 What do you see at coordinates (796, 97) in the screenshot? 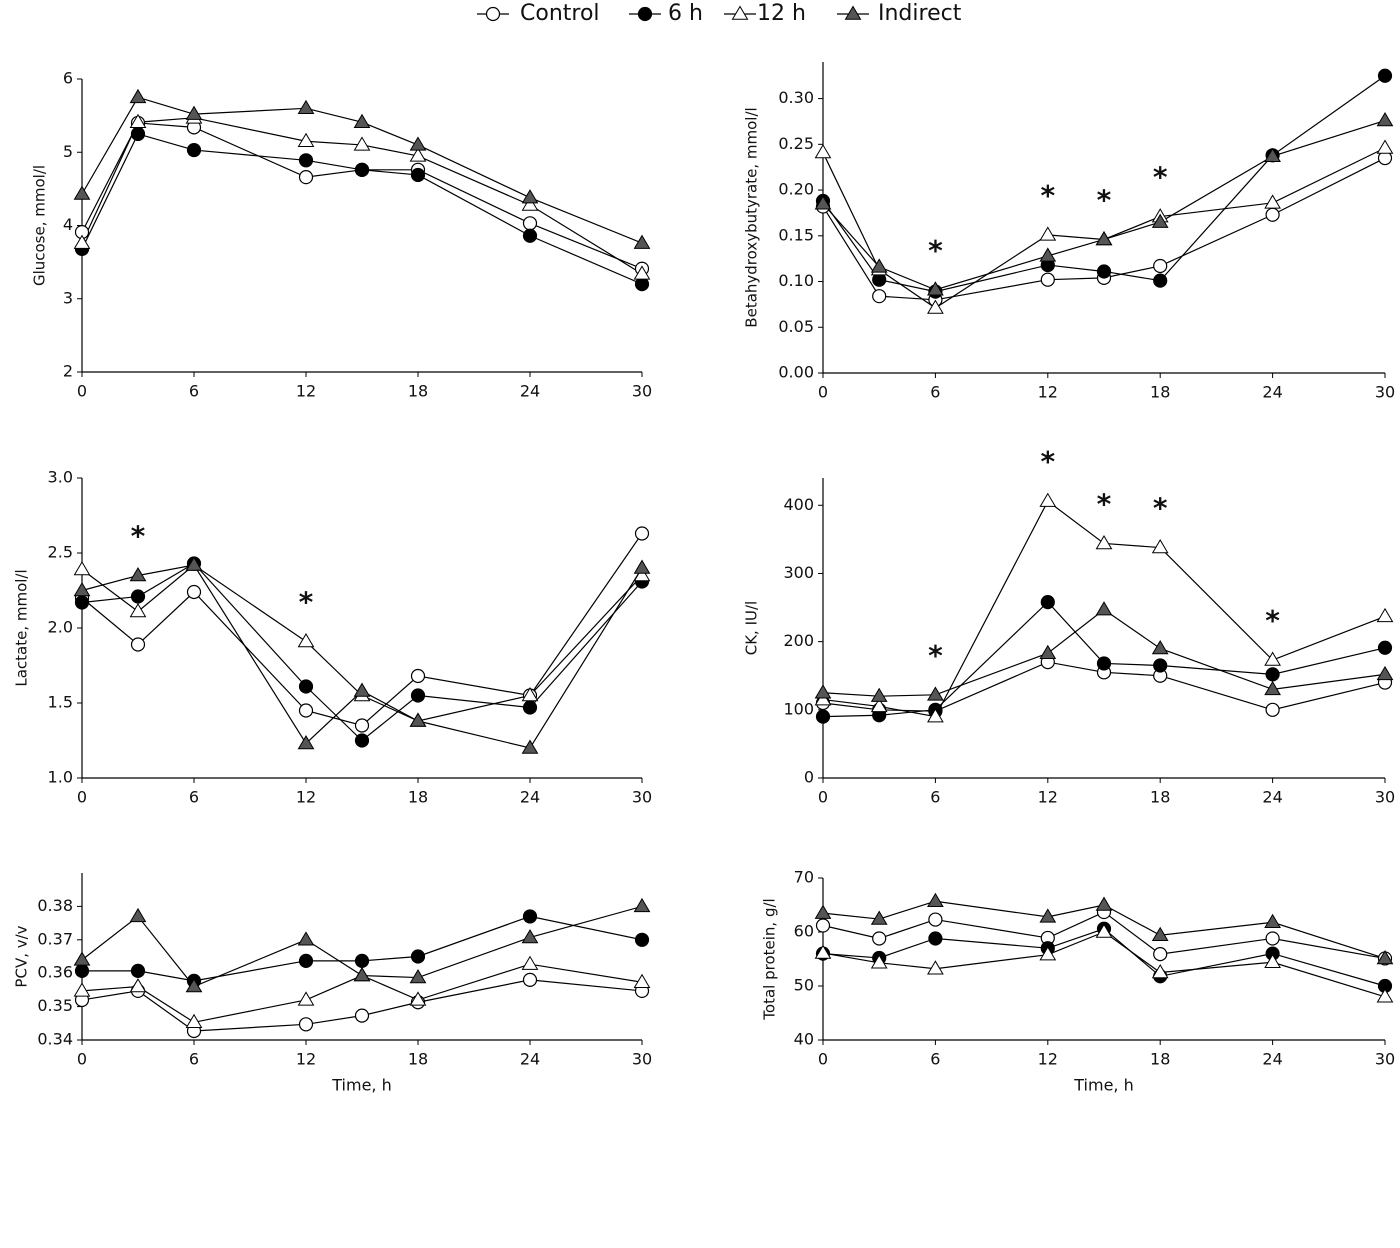
I see `y-tick-label: 0.30` at bounding box center [796, 97].